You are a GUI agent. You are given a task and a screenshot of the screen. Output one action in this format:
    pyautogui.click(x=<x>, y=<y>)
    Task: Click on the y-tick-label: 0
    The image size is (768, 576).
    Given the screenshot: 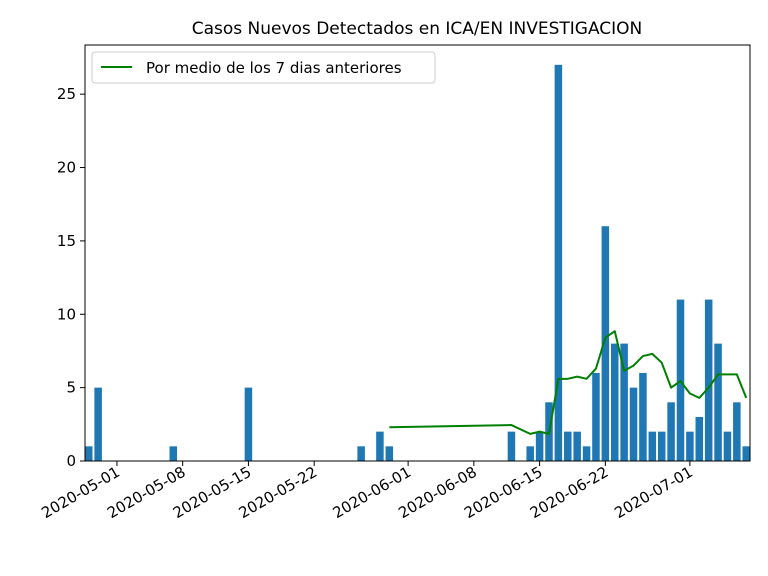 What is the action you would take?
    pyautogui.click(x=71, y=461)
    